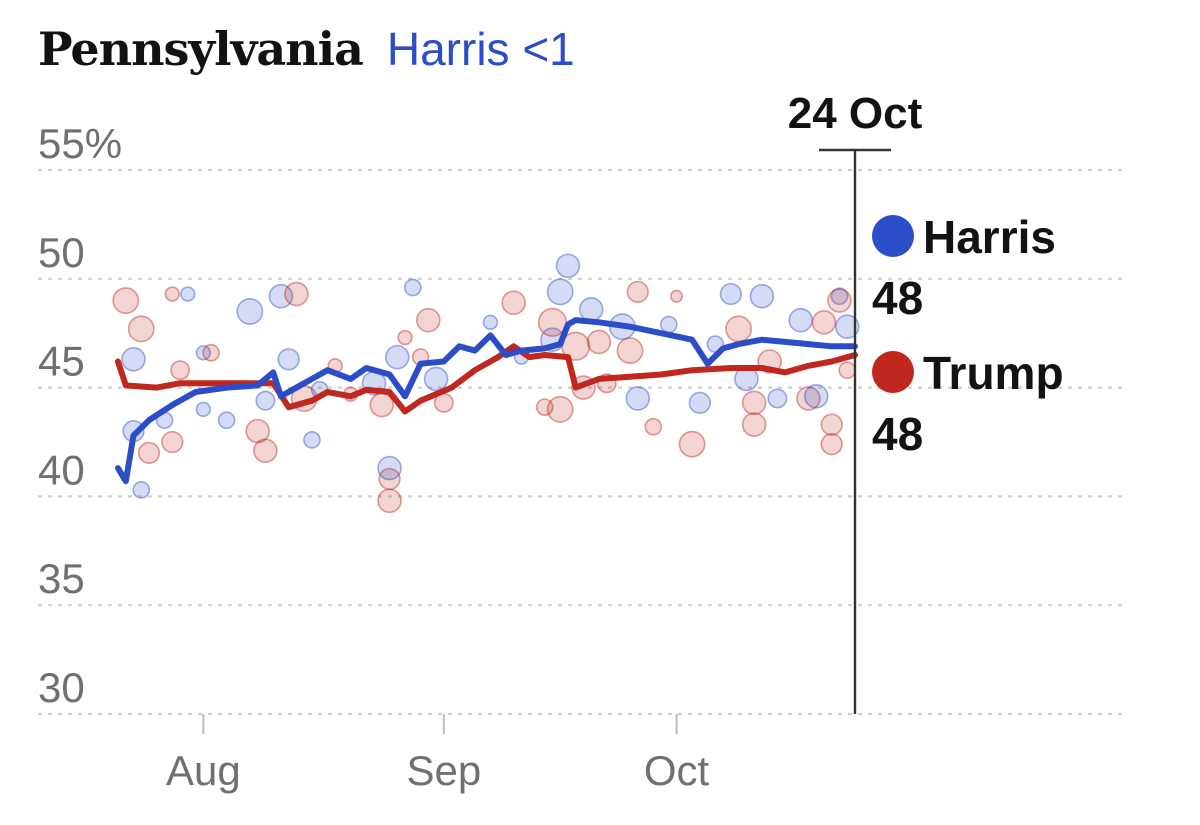  What do you see at coordinates (201, 49) in the screenshot?
I see `state-title: Pennsylvania` at bounding box center [201, 49].